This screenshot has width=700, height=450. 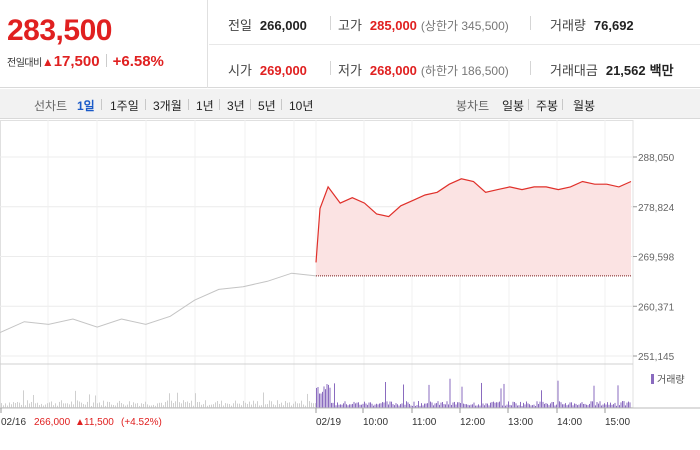 I want to click on change-percent: +6.58%, so click(x=138, y=61).